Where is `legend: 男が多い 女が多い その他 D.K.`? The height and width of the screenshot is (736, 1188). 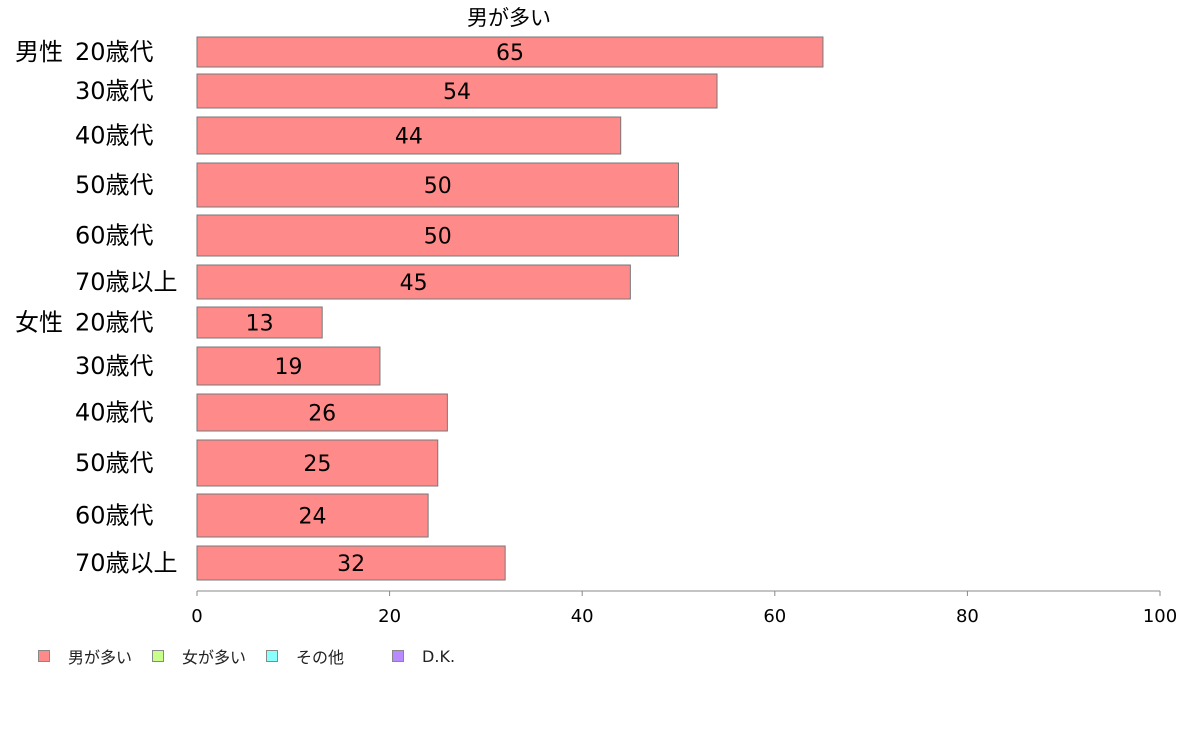 legend: 男が多い 女が多い その他 D.K. is located at coordinates (246, 656).